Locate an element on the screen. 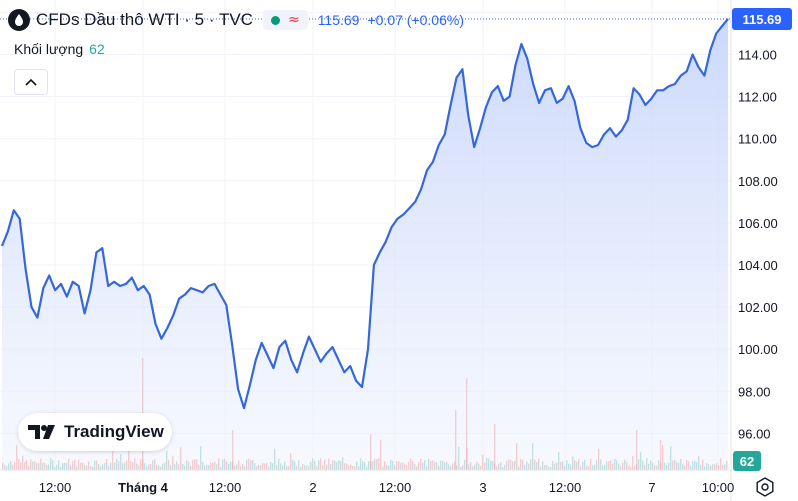 This screenshot has width=798, height=501. volume-badge-label: 62 is located at coordinates (747, 461).